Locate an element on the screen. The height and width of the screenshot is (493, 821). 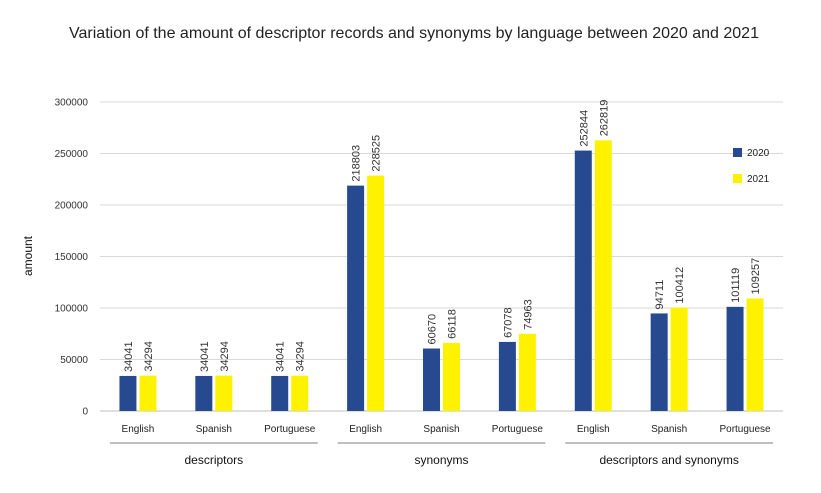
bar-2020-descriptors-and-synonyms-spanish is located at coordinates (659, 362).